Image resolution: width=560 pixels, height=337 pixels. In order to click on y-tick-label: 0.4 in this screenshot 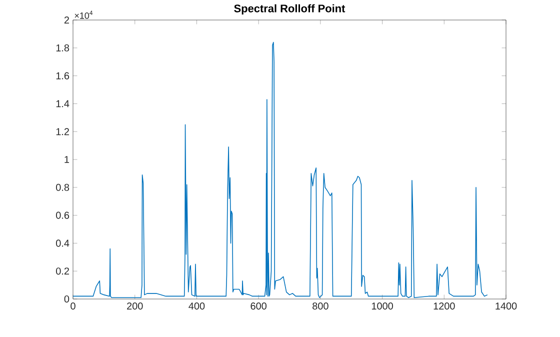, I will do `click(63, 243)`.